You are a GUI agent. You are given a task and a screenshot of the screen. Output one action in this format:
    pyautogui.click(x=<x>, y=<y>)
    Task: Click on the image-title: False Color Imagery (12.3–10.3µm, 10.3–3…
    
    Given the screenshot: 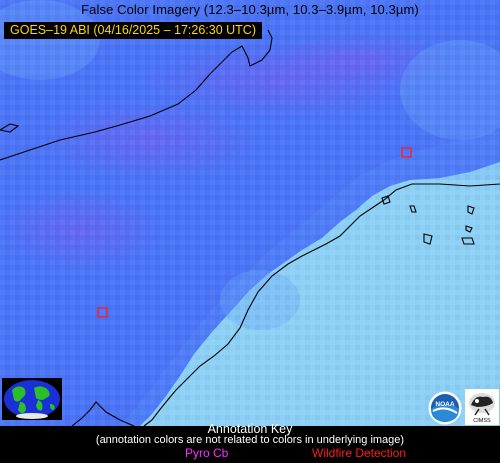 What is the action you would take?
    pyautogui.click(x=250, y=9)
    